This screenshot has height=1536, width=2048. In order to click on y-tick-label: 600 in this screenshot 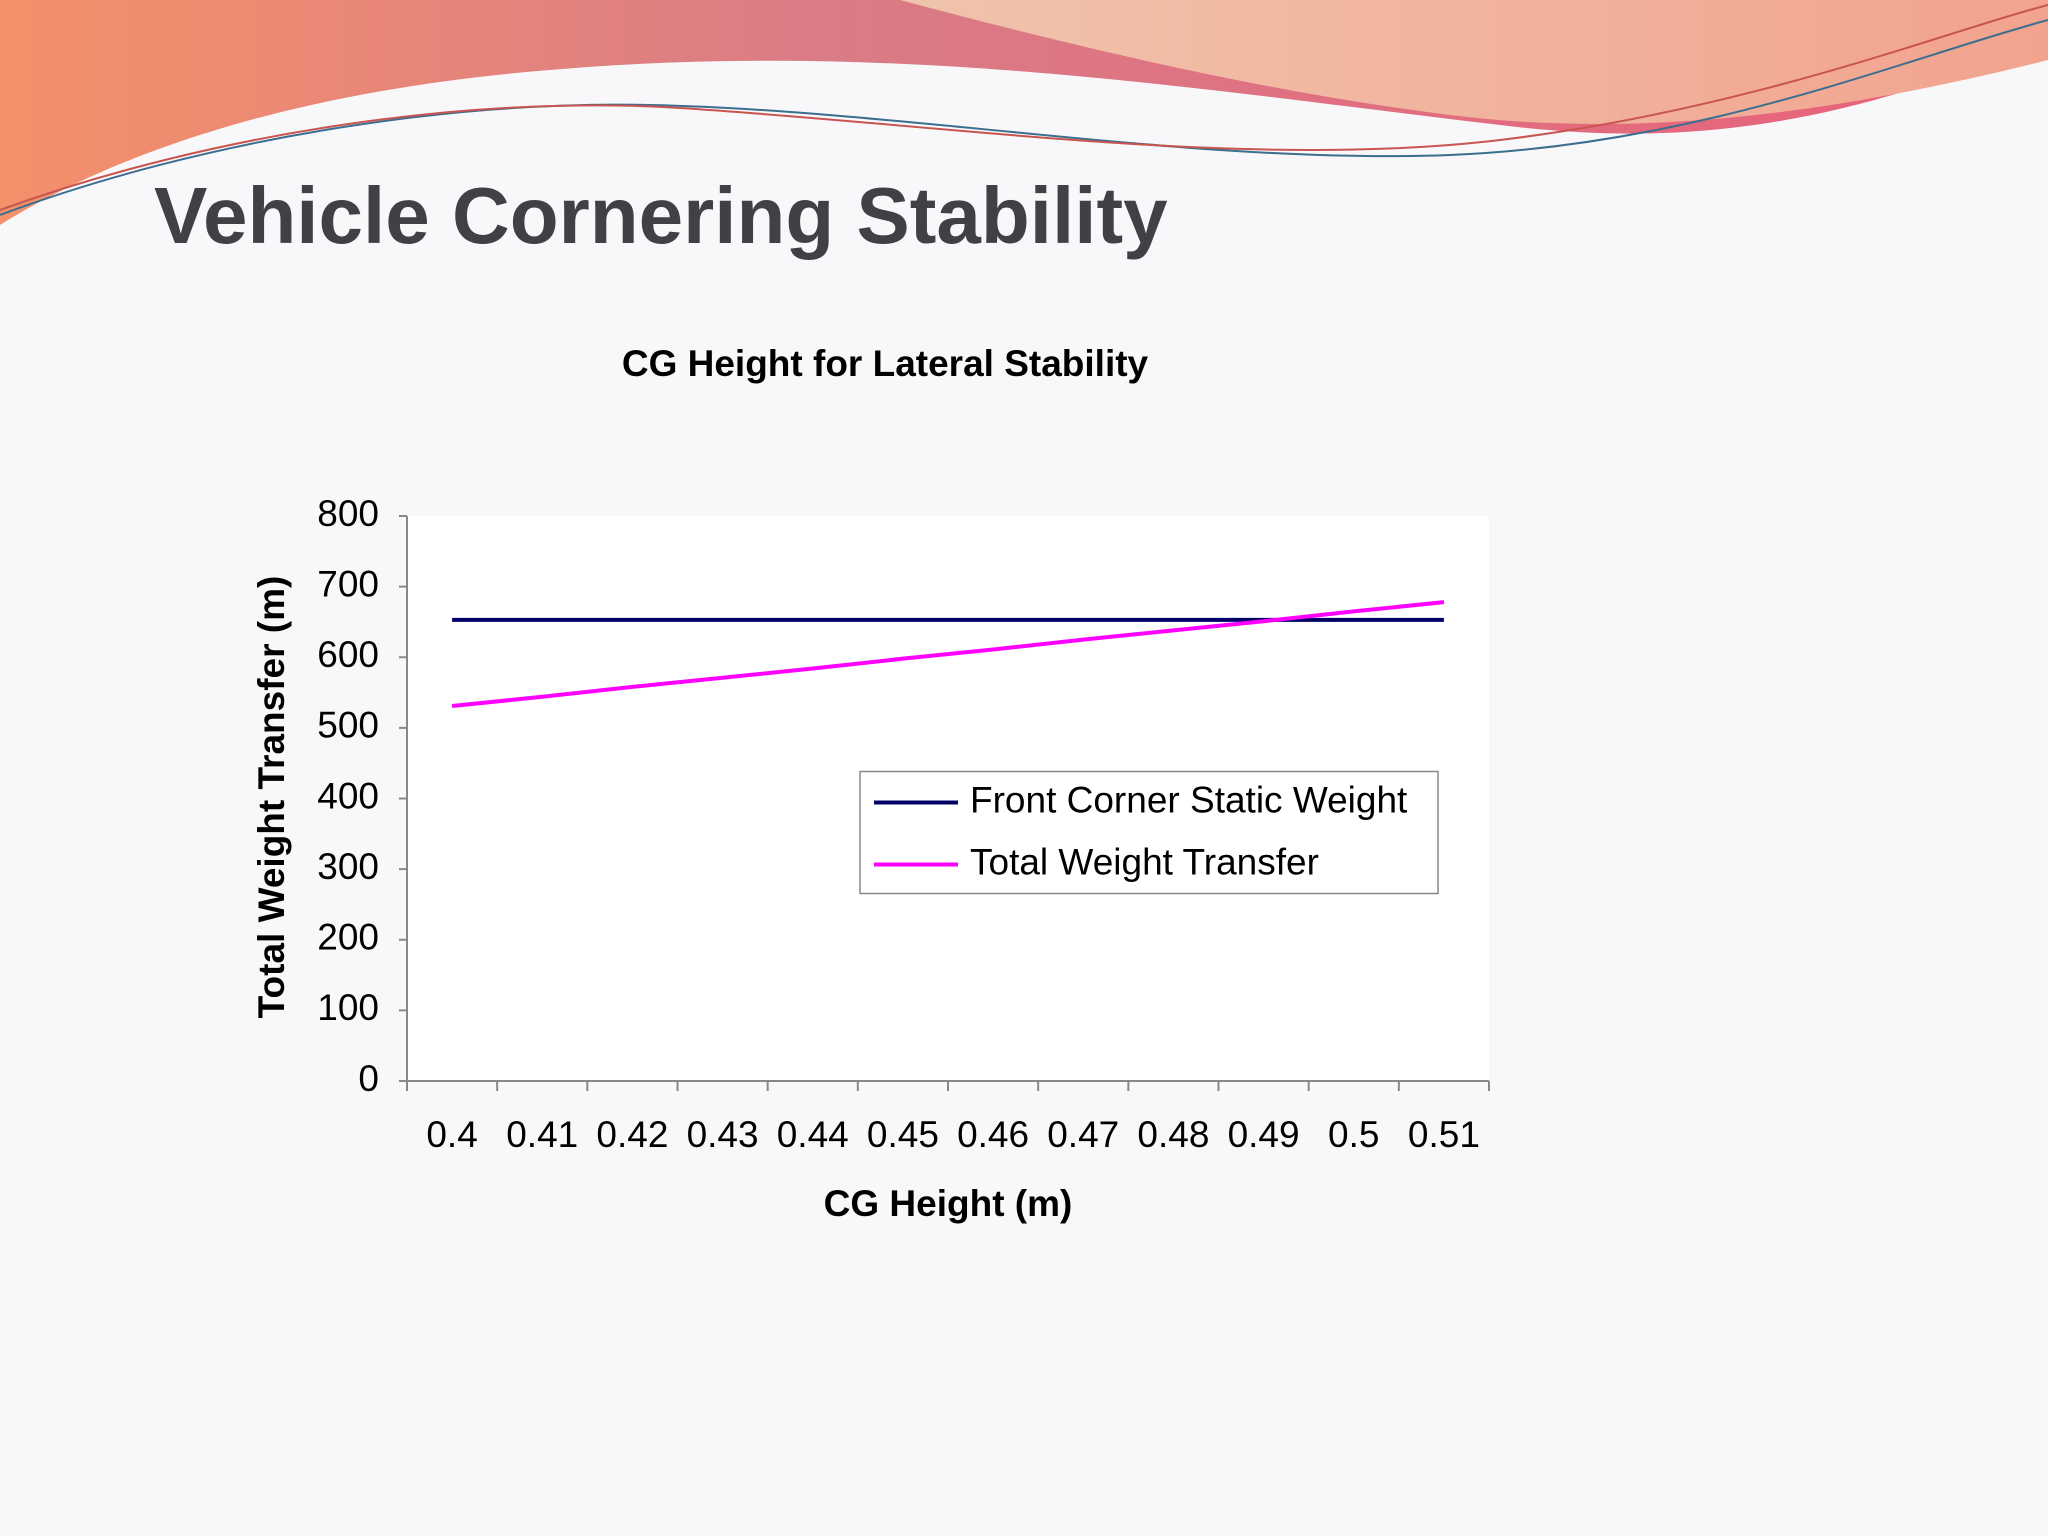, I will do `click(348, 654)`.